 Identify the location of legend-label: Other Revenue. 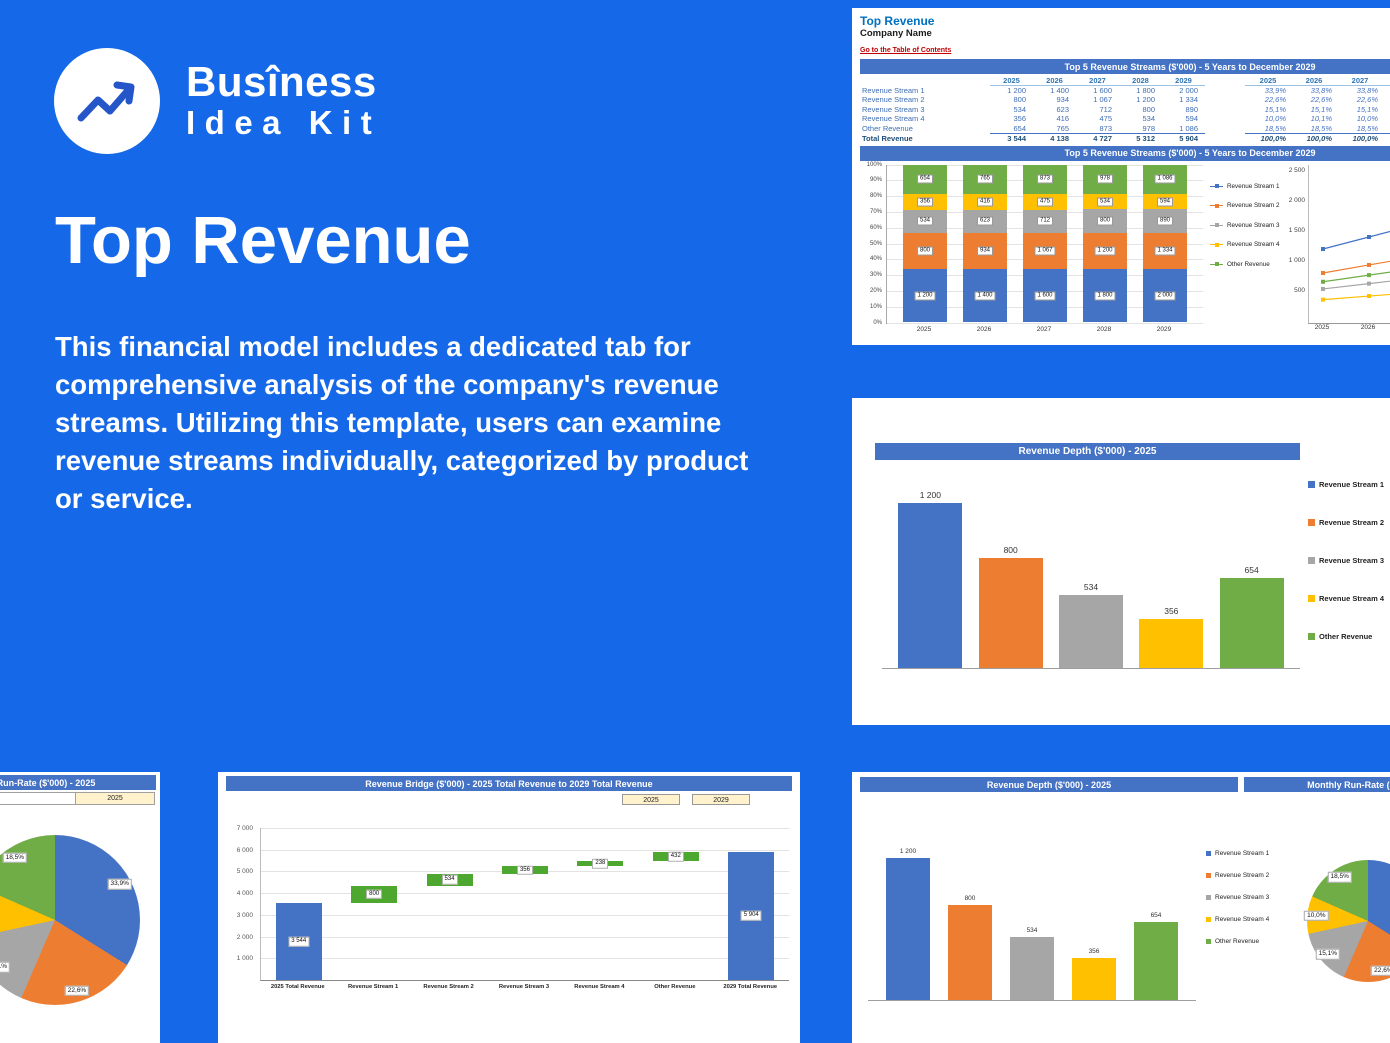
(1346, 636).